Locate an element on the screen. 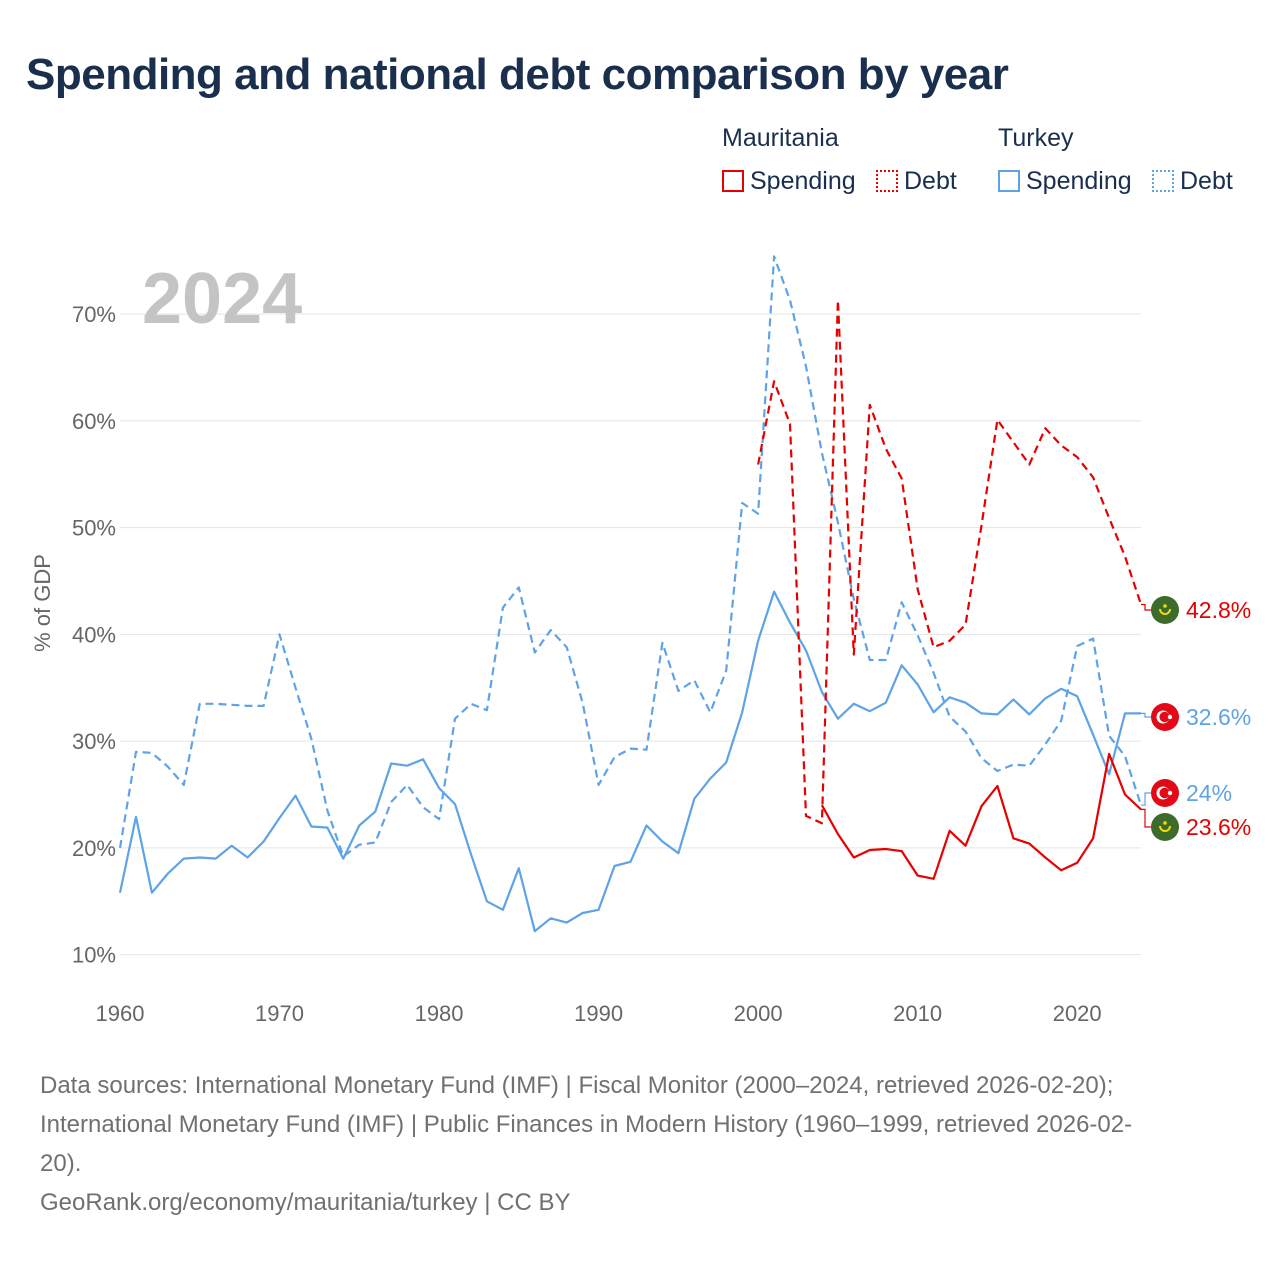  legend-swatch-solid-blue is located at coordinates (1009, 181).